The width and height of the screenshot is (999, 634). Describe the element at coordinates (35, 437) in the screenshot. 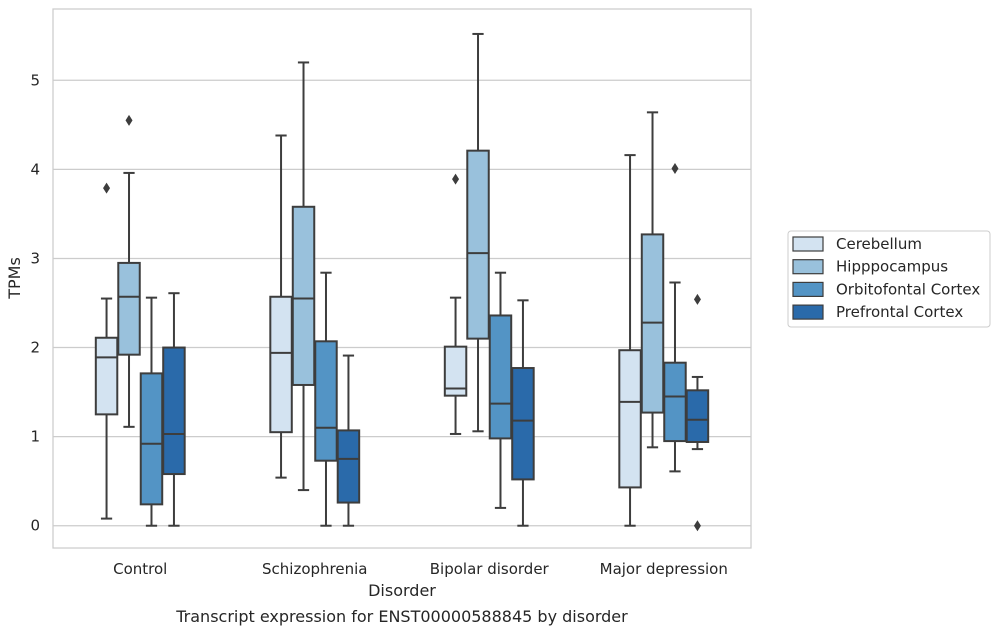

I see `y-tick-label: 1` at that location.